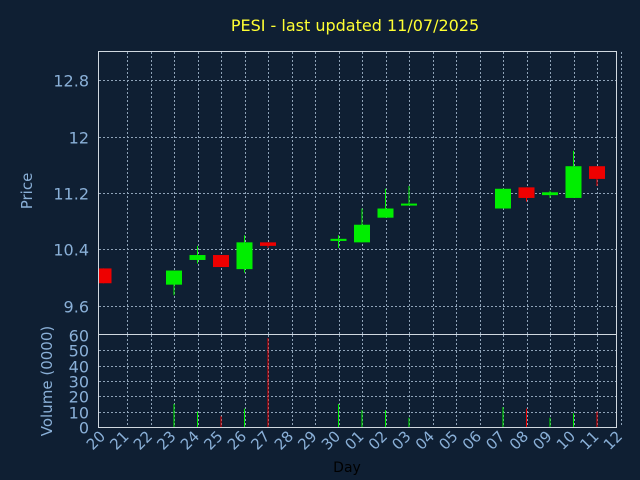 The image size is (640, 480). What do you see at coordinates (79, 382) in the screenshot?
I see `volume-tick-label: 30` at bounding box center [79, 382].